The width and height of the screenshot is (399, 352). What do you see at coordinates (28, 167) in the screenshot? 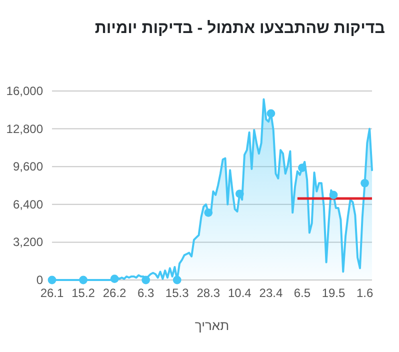
I see `y-tick-label: 9,600` at bounding box center [28, 167].